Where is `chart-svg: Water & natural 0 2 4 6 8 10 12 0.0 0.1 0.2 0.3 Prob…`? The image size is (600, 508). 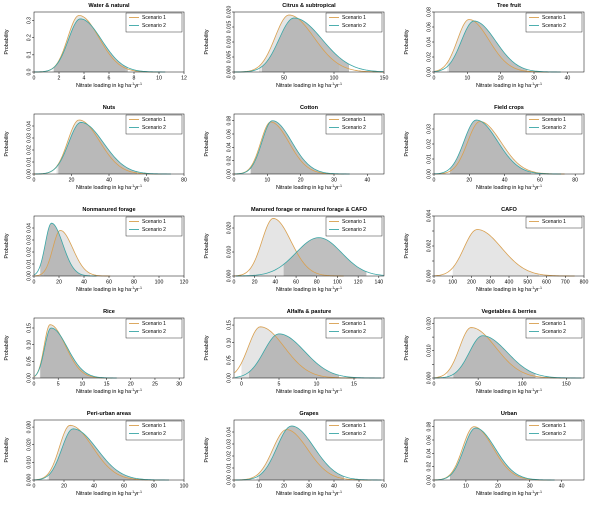 chart-svg: Water & natural 0 2 4 6 8 10 12 0.0 0.1 0.2 0.3 Prob… is located at coordinates (95, 46).